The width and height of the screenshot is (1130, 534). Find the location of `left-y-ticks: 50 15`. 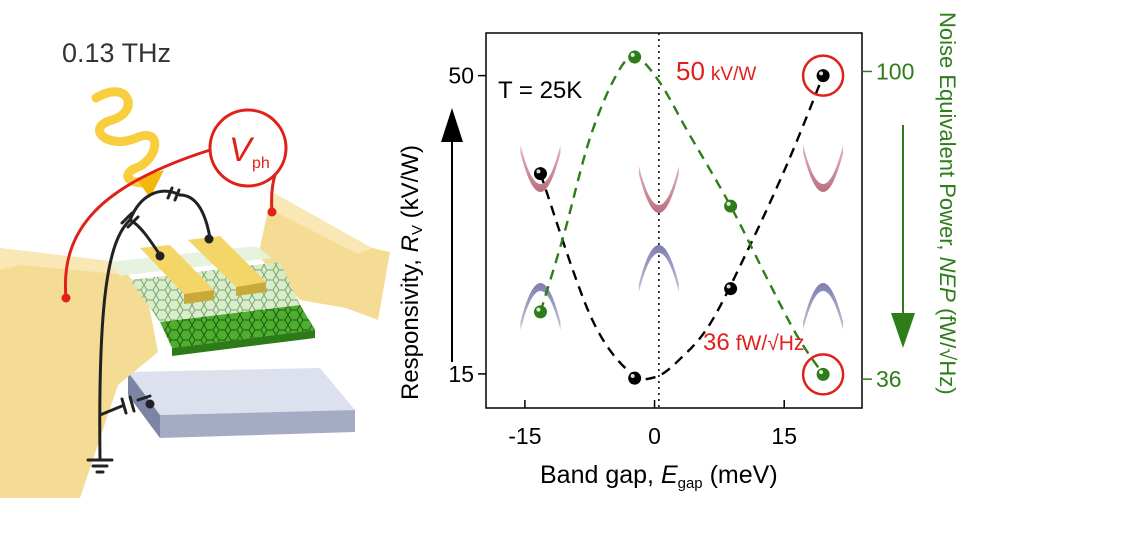

left-y-ticks: 50 15 is located at coordinates (467, 225).